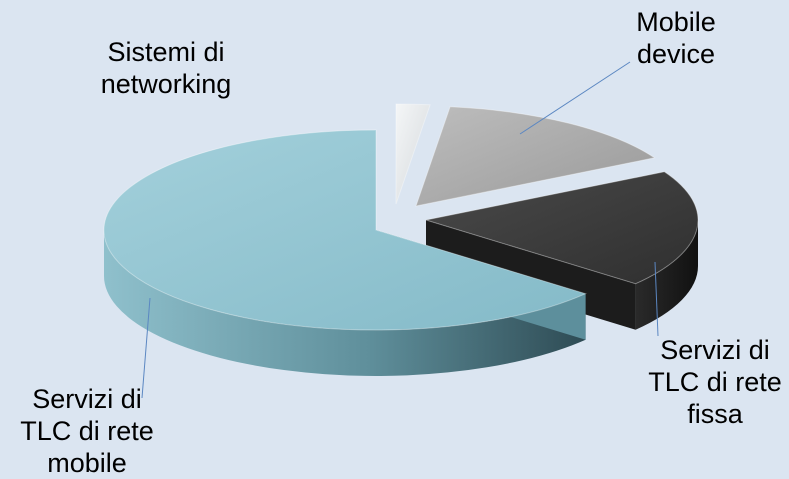 The width and height of the screenshot is (789, 479). I want to click on slice-label-fixed-network: Servizi di TLC di rete fissa, so click(714, 382).